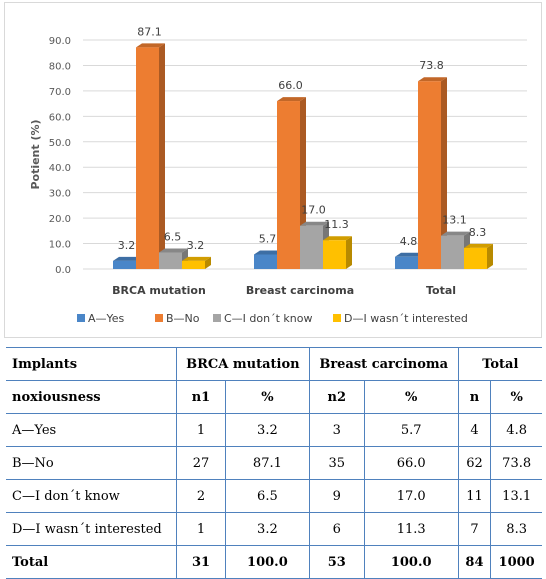  Describe the element at coordinates (201, 397) in the screenshot. I see `subheader-n1: n1` at that location.